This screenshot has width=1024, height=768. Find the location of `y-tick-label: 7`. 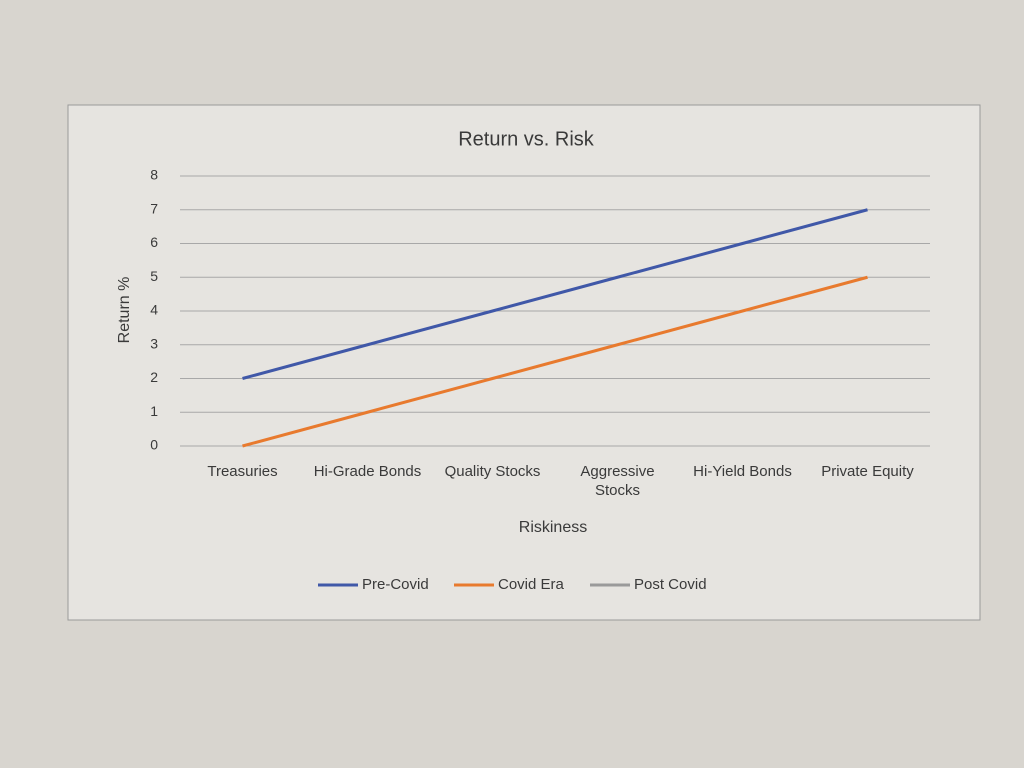

y-tick-label: 7 is located at coordinates (154, 208).